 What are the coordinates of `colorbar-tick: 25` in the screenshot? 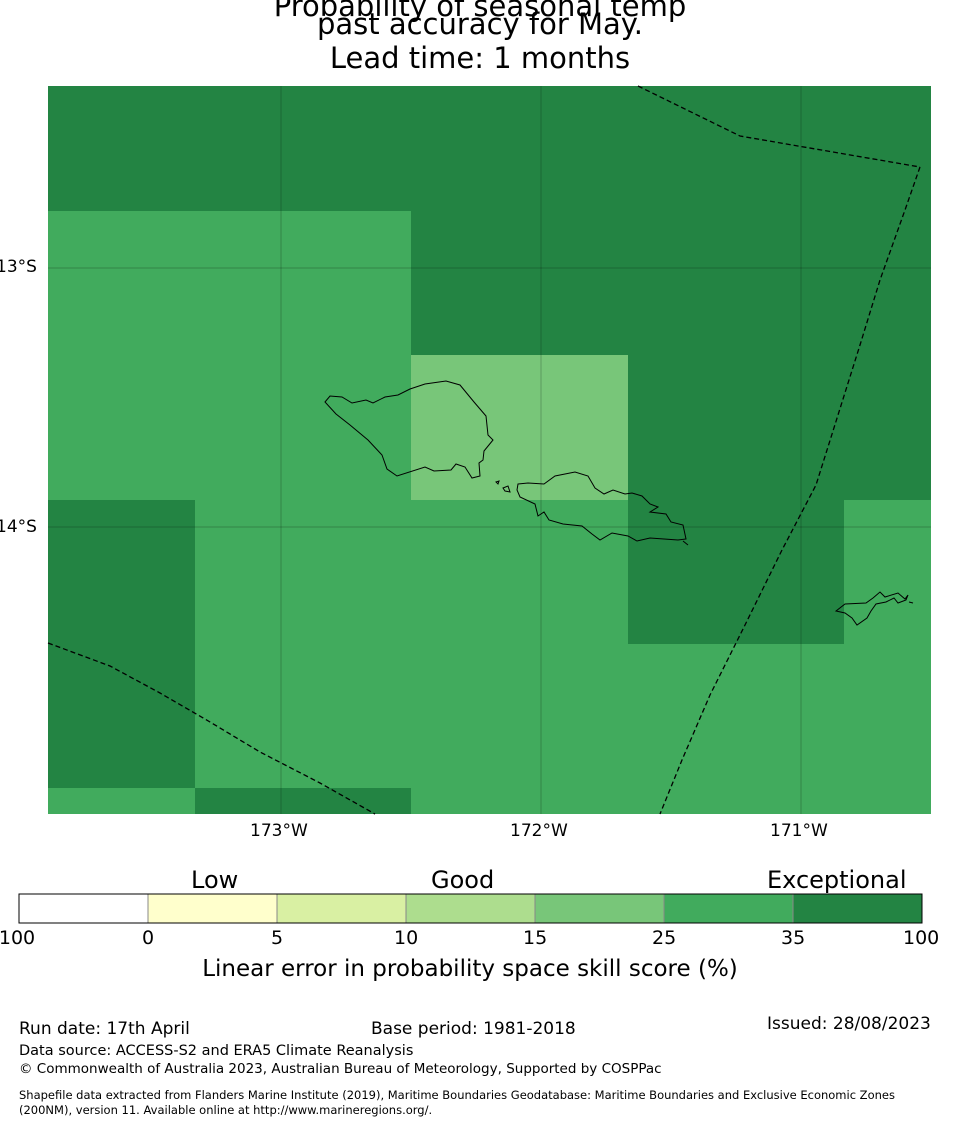 It's located at (664, 938).